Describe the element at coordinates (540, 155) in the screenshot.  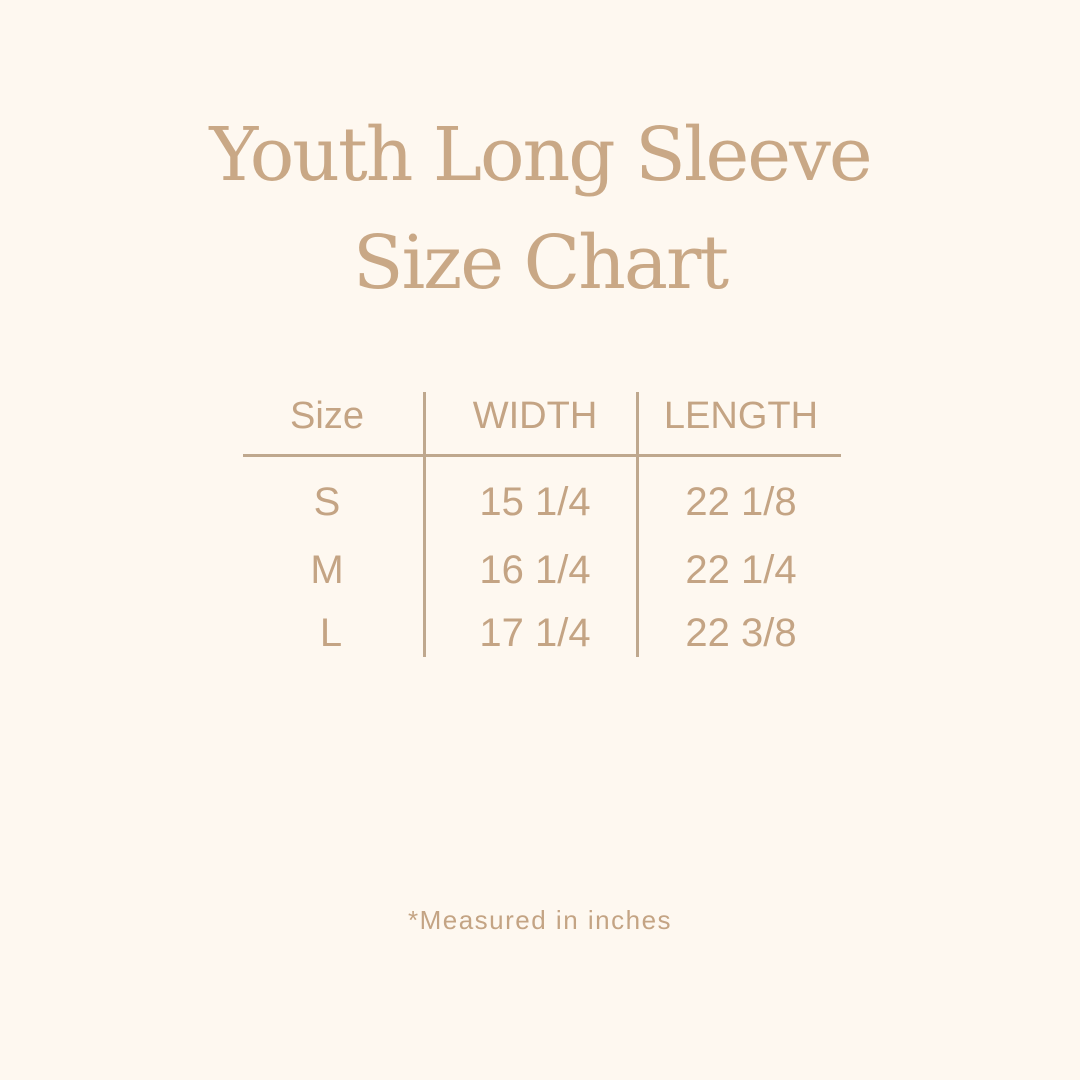
I see `page-title-line-1: Youth Long Sleeve` at that location.